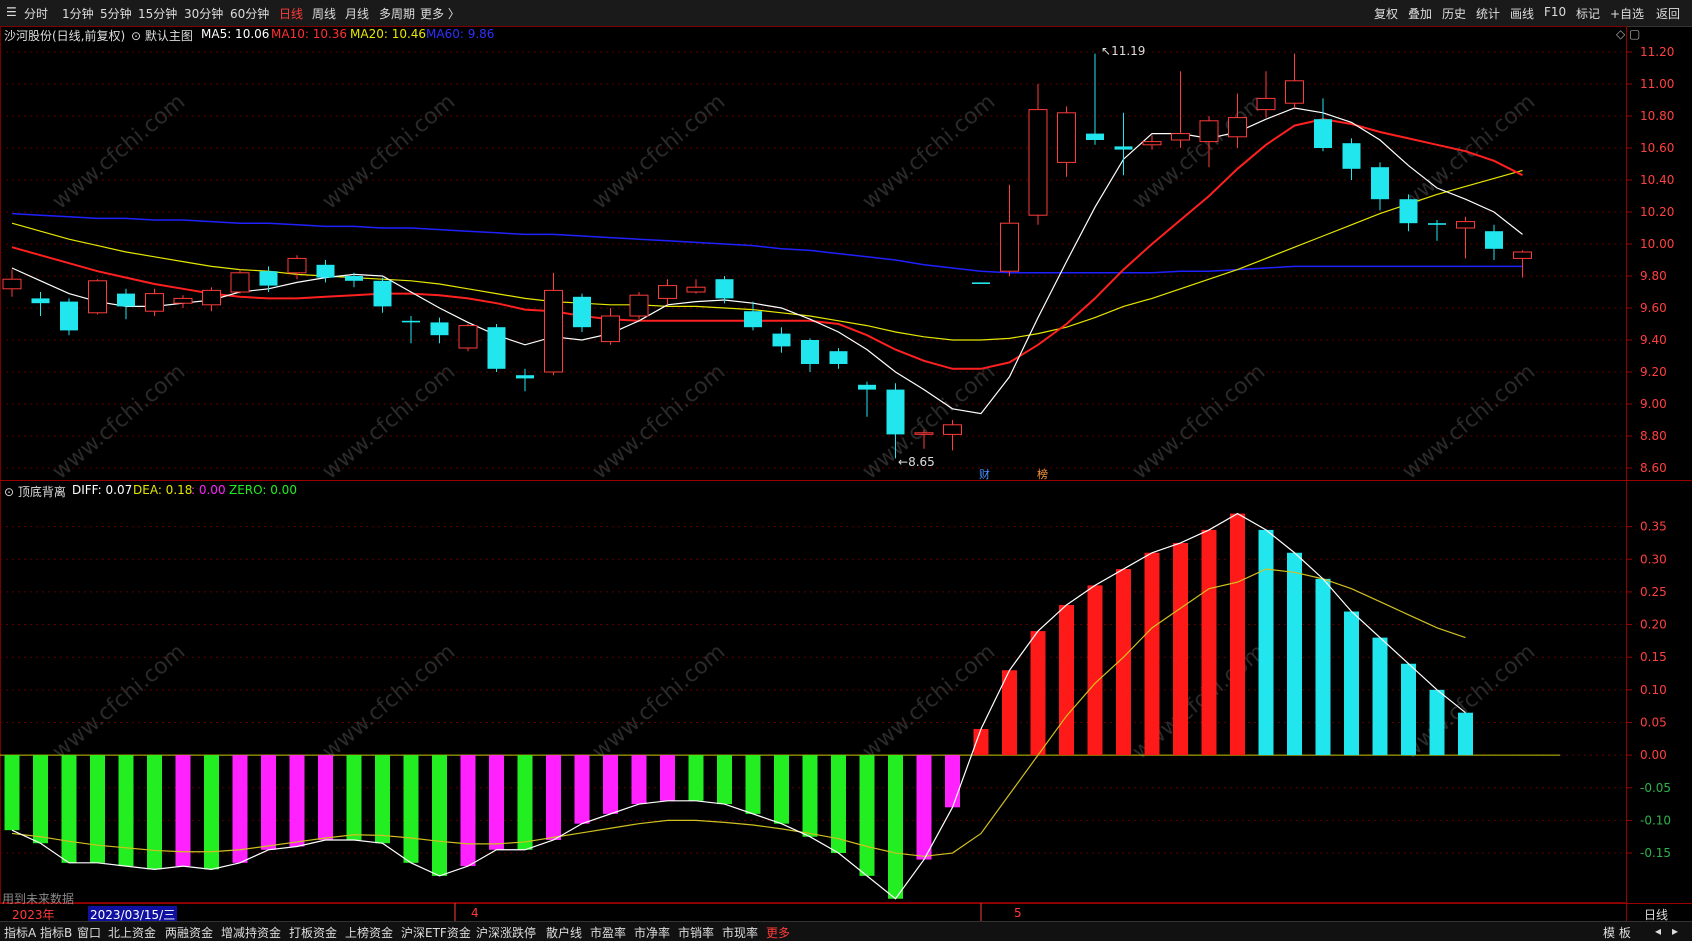 This screenshot has height=941, width=1692. What do you see at coordinates (1668, 14) in the screenshot?
I see `toolbar-button-8: 返回` at bounding box center [1668, 14].